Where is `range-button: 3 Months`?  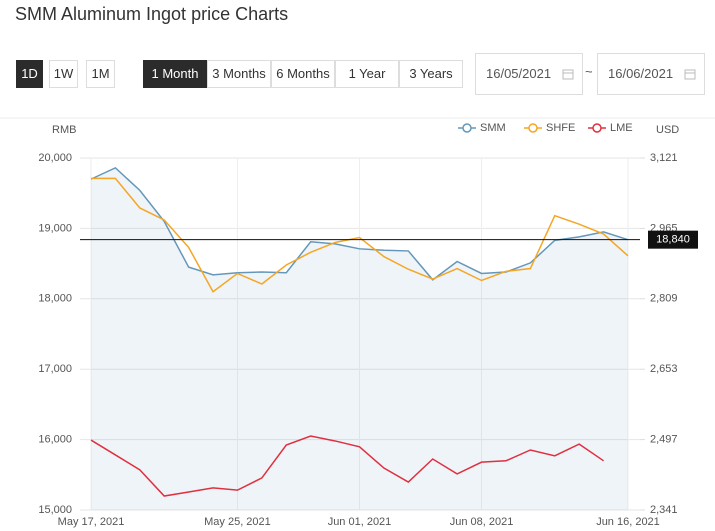
range-button: 3 Months is located at coordinates (239, 74).